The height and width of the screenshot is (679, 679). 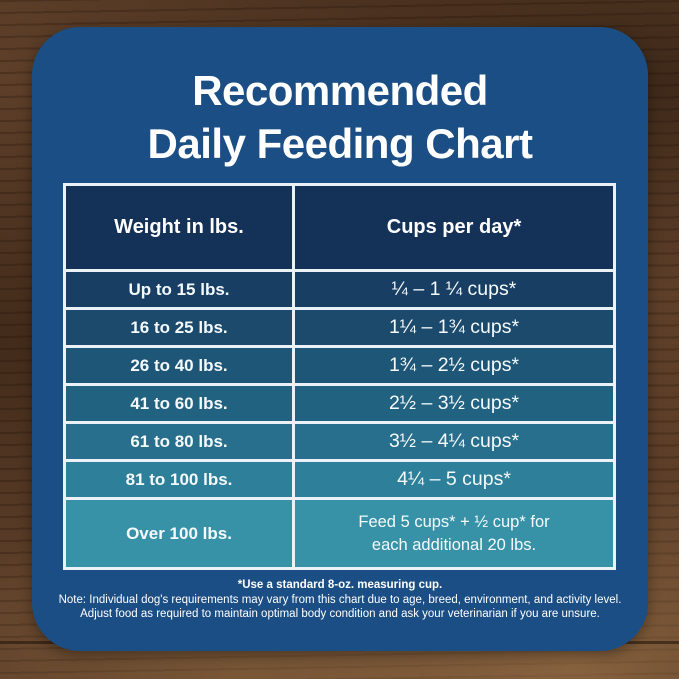 What do you see at coordinates (179, 227) in the screenshot?
I see `column-header-weight: Weight in lbs.` at bounding box center [179, 227].